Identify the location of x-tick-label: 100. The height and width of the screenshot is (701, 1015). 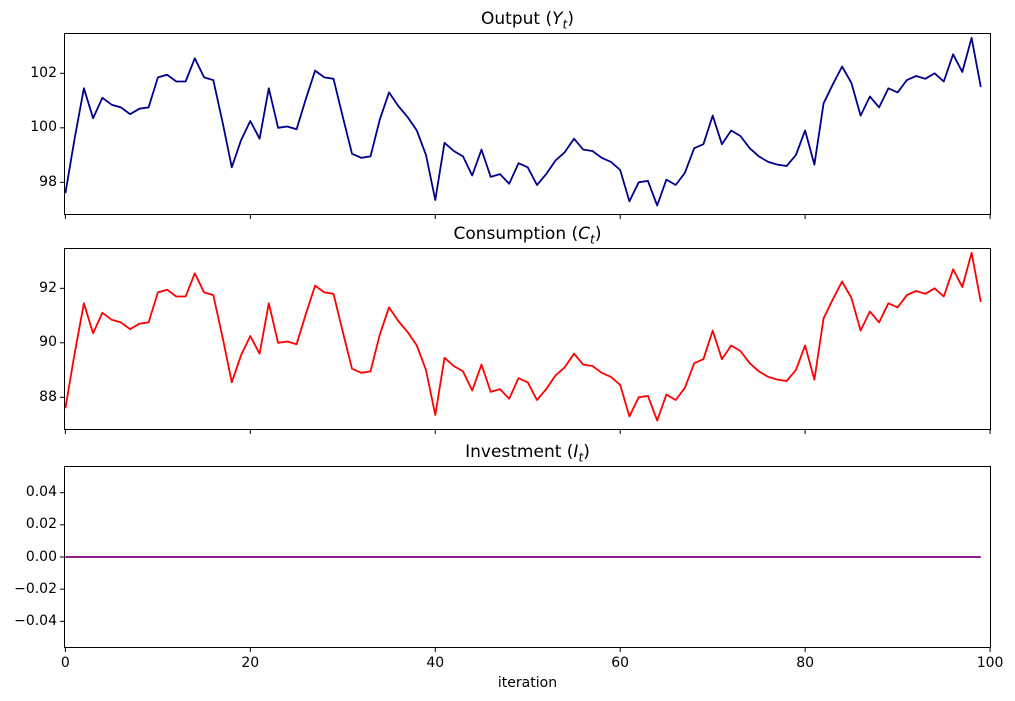
(990, 663).